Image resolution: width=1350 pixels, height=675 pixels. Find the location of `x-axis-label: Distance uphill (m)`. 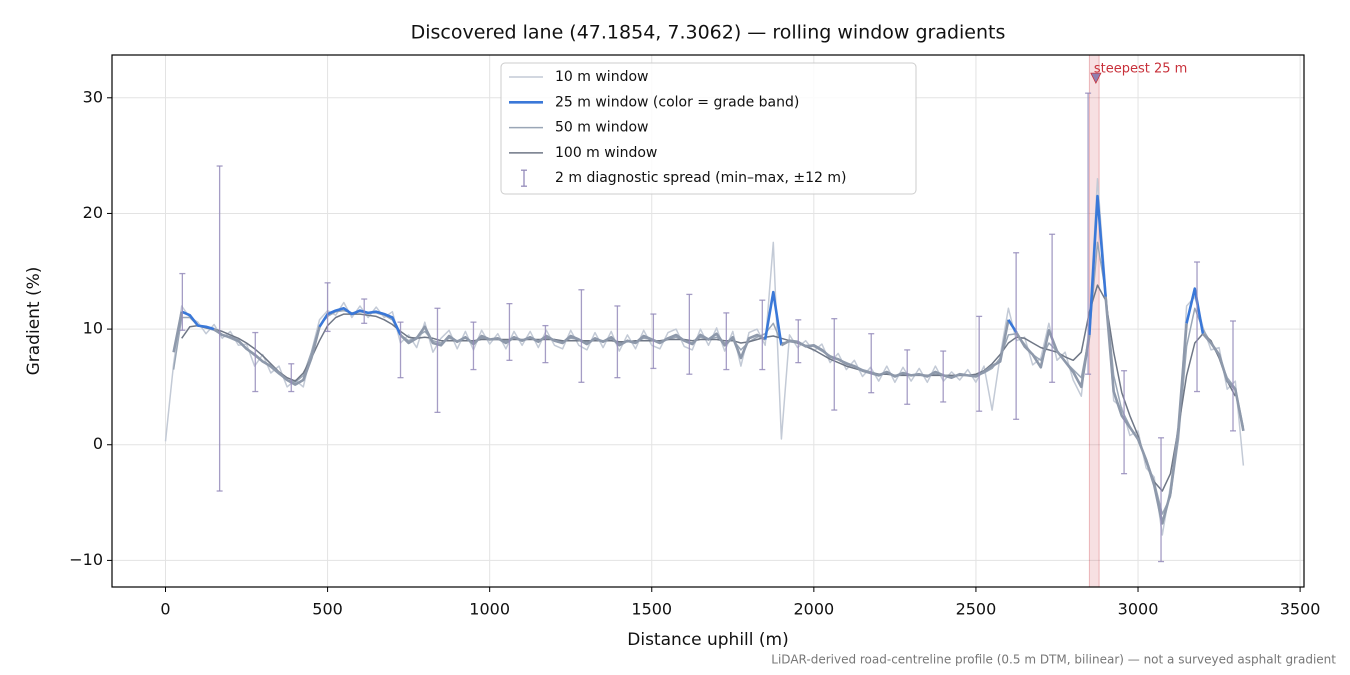

x-axis-label: Distance uphill (m) is located at coordinates (707, 640).